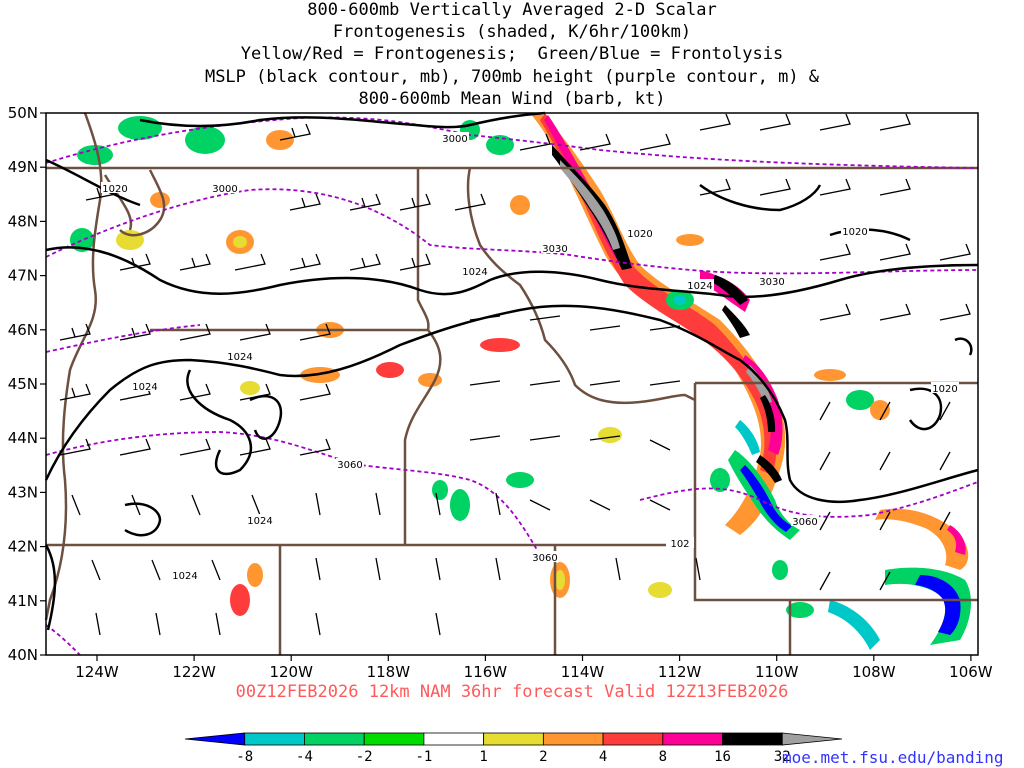  What do you see at coordinates (663, 757) in the screenshot?
I see `colorbar-label: 8` at bounding box center [663, 757].